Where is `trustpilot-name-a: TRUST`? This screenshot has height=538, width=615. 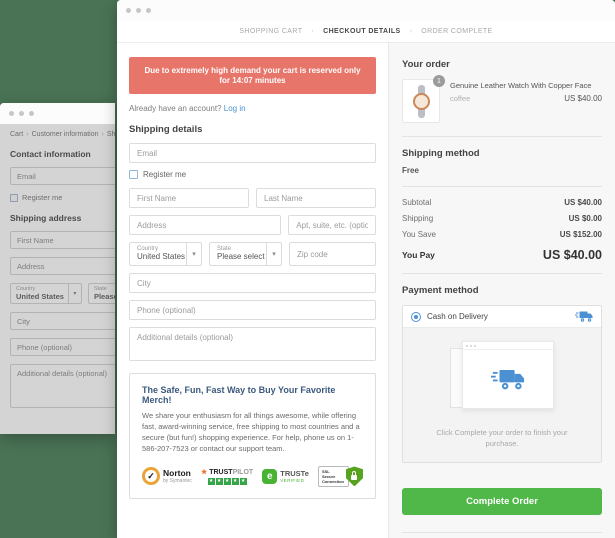 trustpilot-name-a: TRUST is located at coordinates (221, 472).